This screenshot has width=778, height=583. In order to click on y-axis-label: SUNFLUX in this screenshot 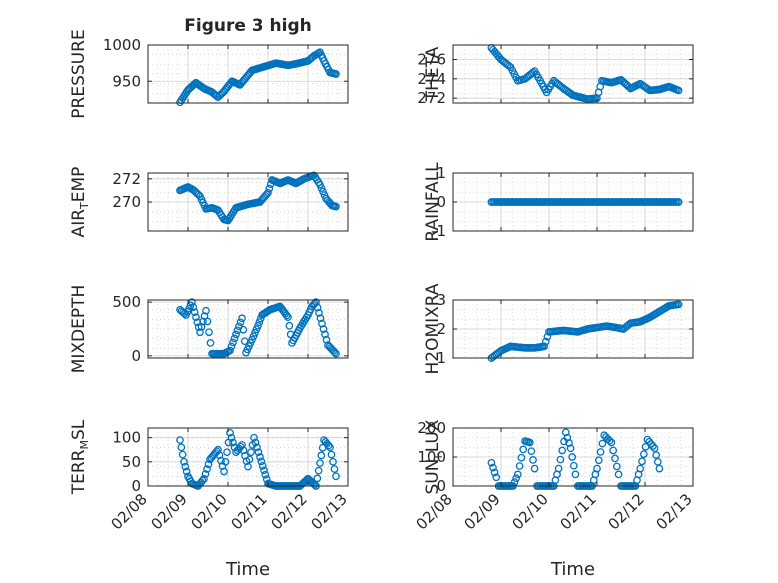, I will do `click(434, 456)`.